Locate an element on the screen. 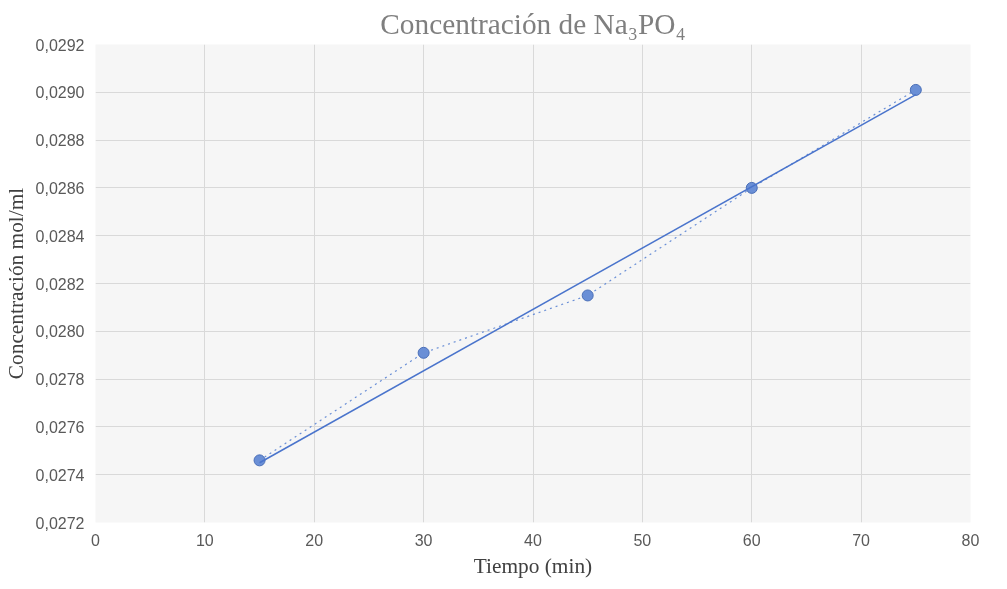 The height and width of the screenshot is (589, 1007). x-tick-label: 50 is located at coordinates (642, 540).